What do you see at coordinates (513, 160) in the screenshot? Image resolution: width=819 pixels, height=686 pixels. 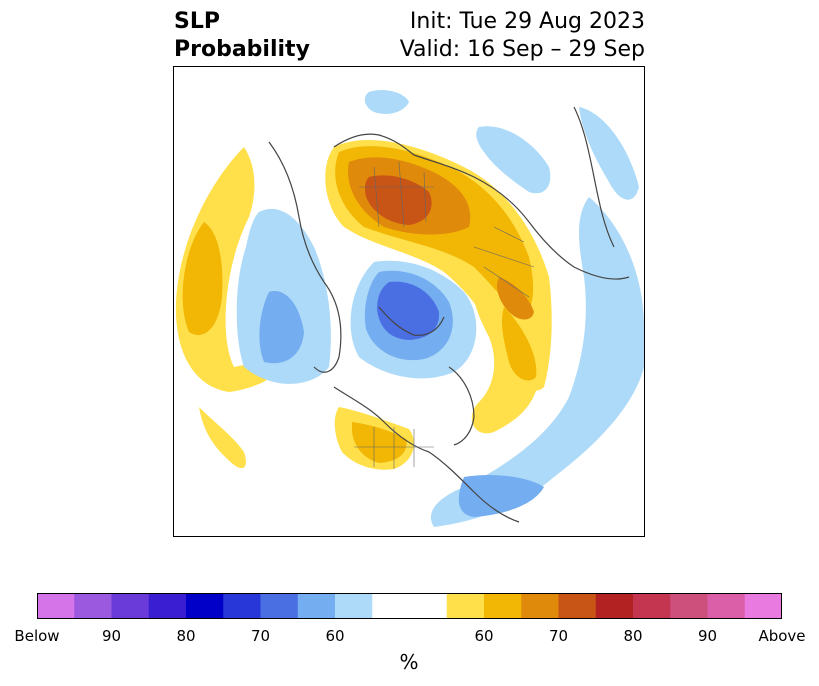 I see `anomaly-east-asia-blue` at bounding box center [513, 160].